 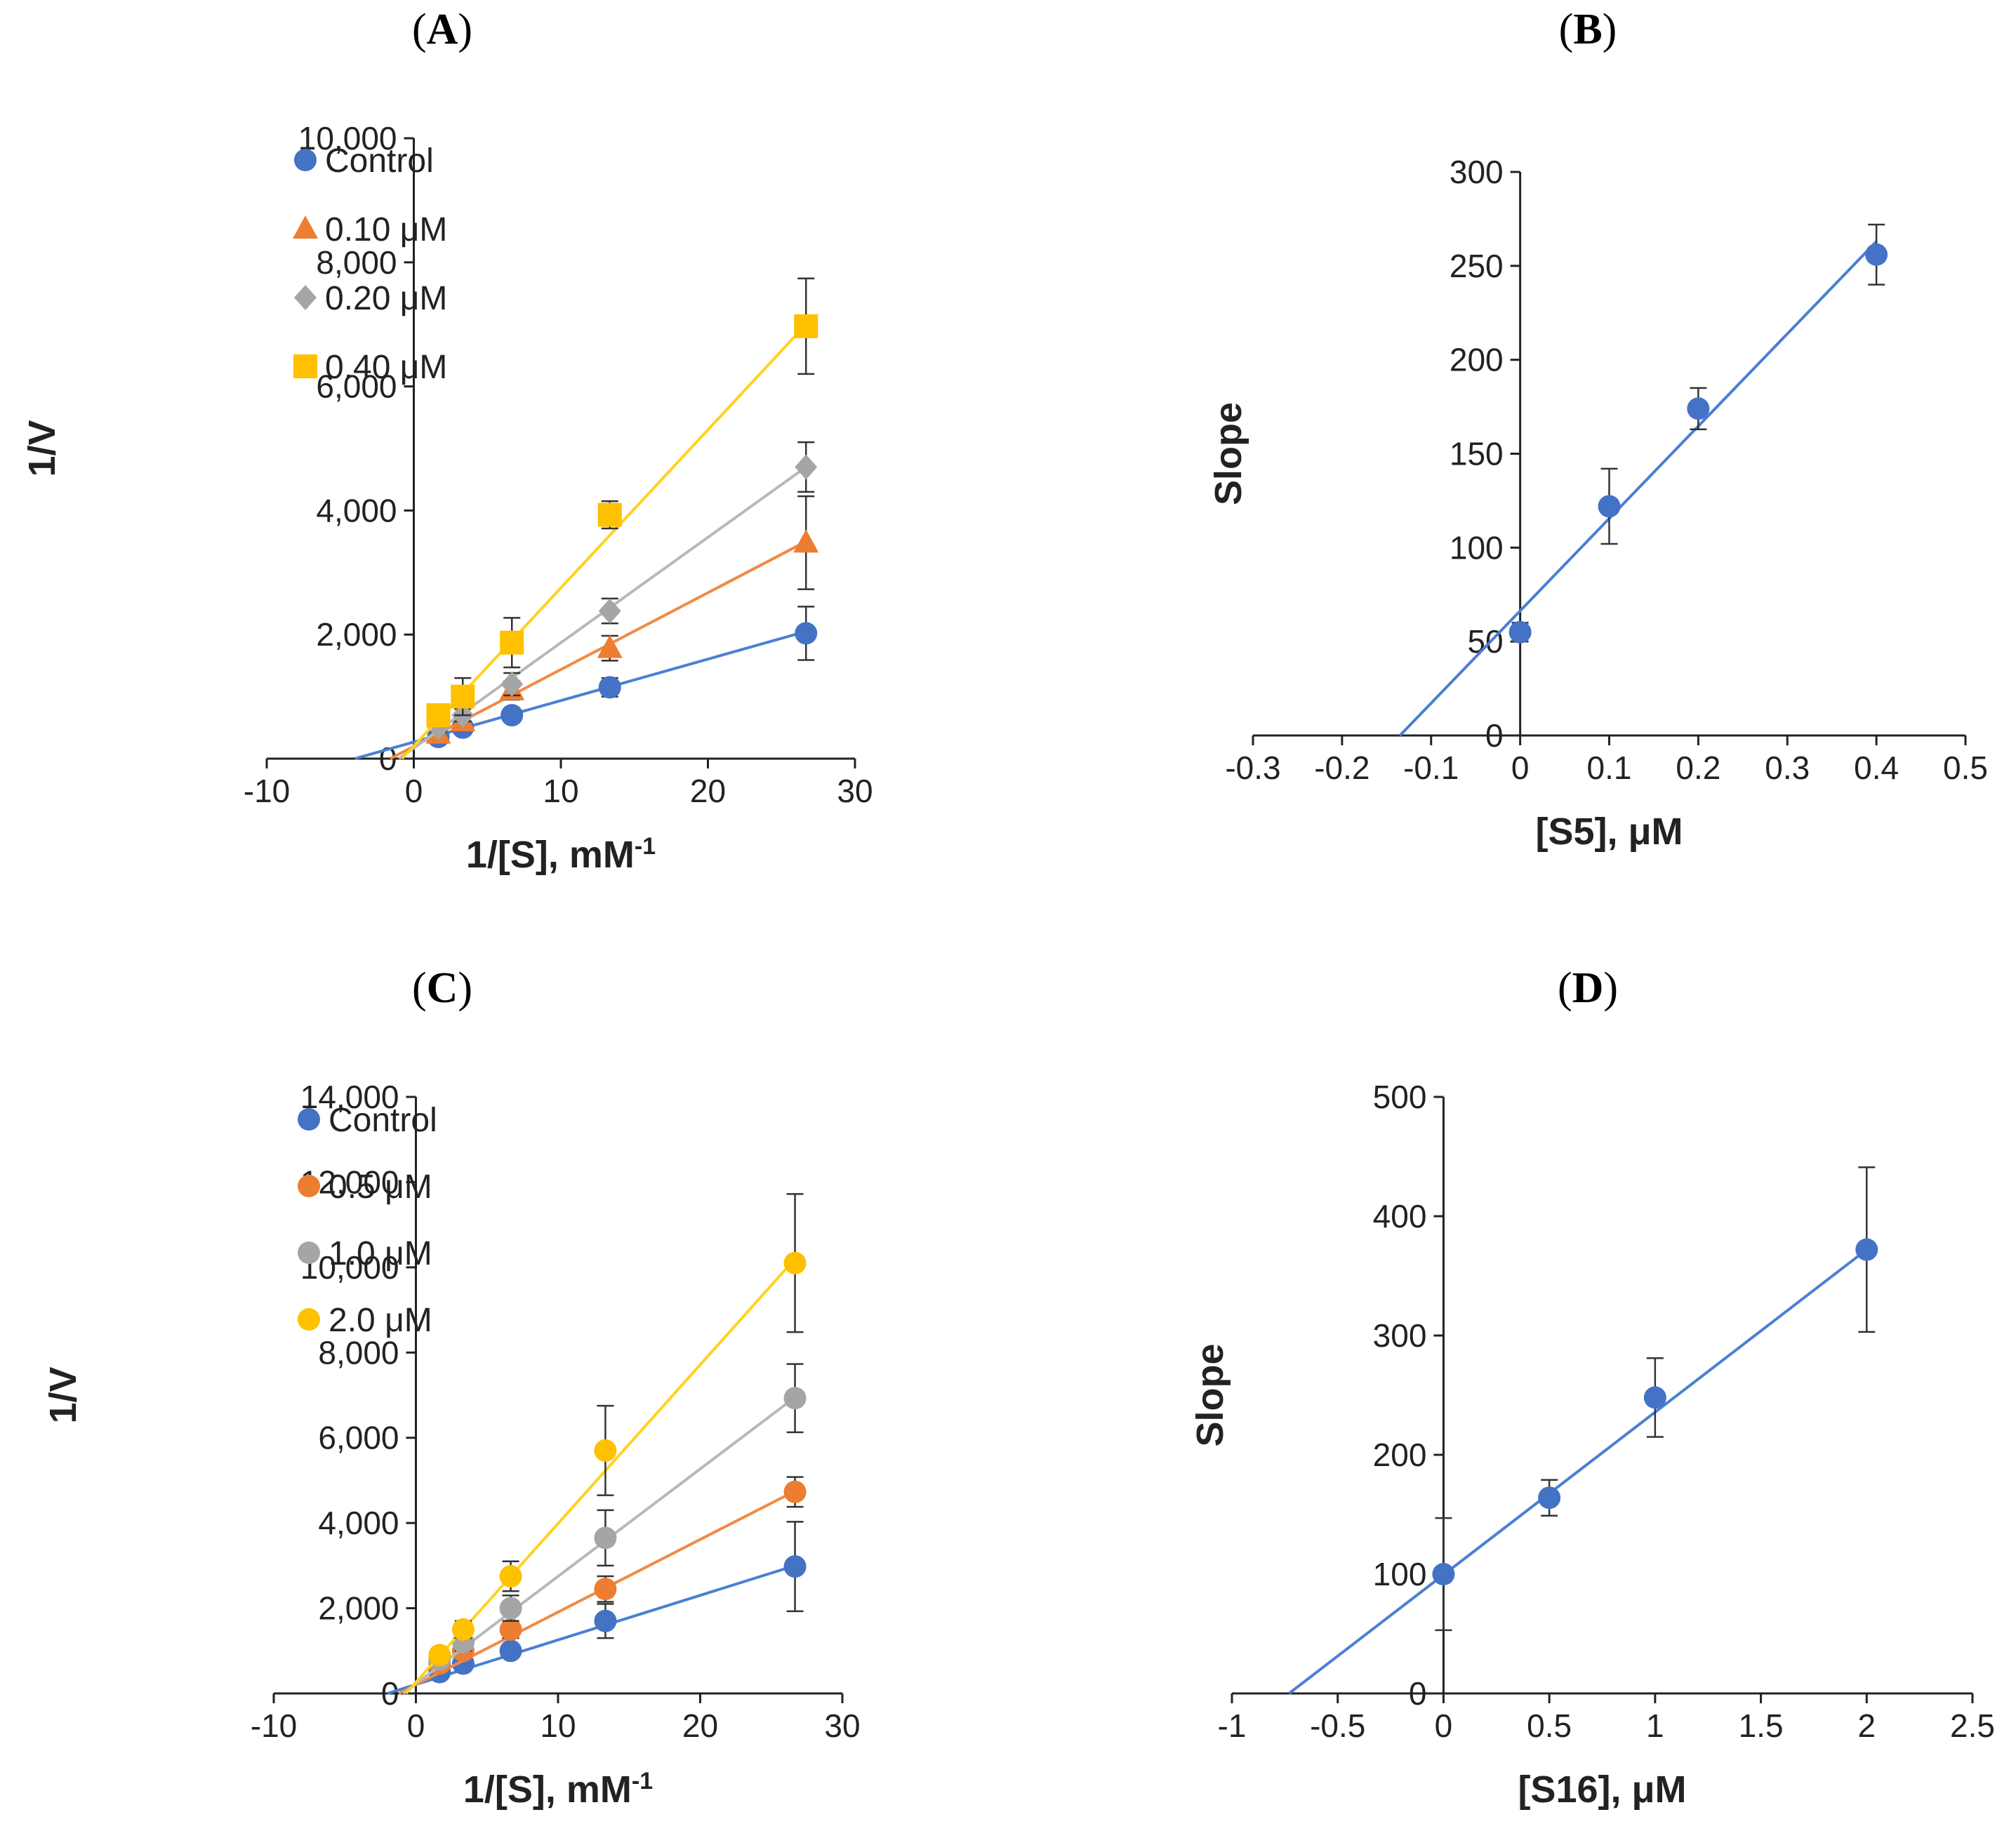 What do you see at coordinates (558, 1725) in the screenshot?
I see `x-tick-label: 10` at bounding box center [558, 1725].